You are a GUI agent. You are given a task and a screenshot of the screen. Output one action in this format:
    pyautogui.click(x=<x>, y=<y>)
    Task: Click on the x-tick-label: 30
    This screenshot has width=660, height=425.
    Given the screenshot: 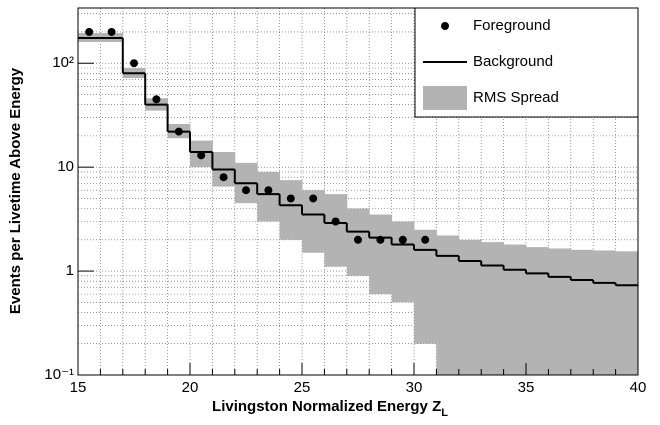 What is the action you would take?
    pyautogui.click(x=414, y=387)
    